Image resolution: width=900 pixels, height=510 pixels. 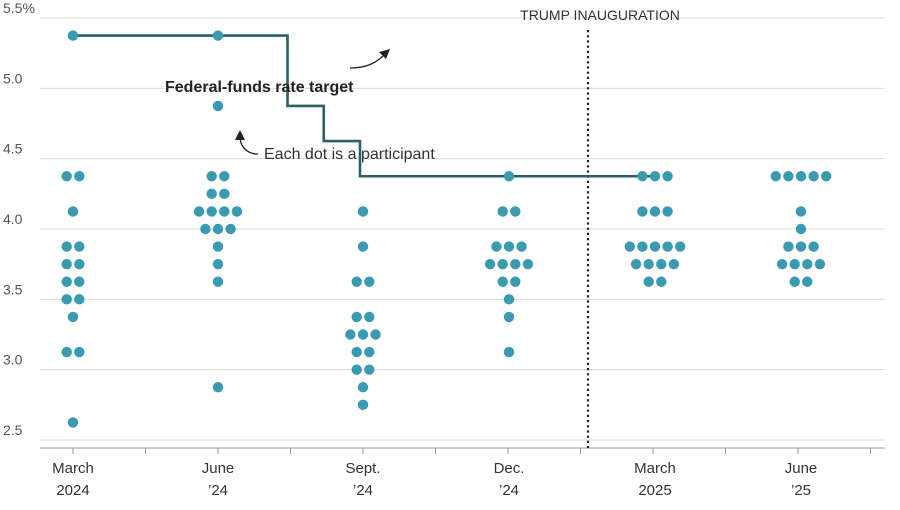 What do you see at coordinates (249, 146) in the screenshot?
I see `dot-note-arrow` at bounding box center [249, 146].